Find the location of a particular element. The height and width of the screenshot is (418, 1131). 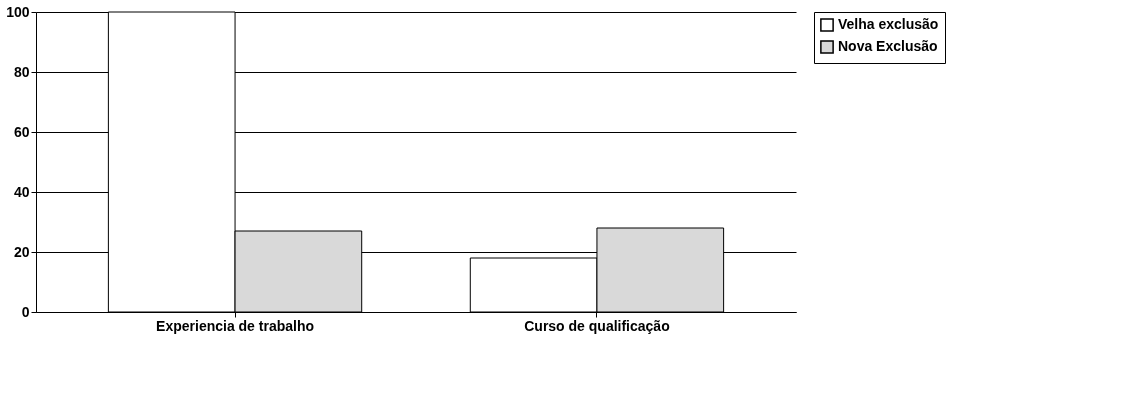

legend-label: Velha exclusão is located at coordinates (888, 24).